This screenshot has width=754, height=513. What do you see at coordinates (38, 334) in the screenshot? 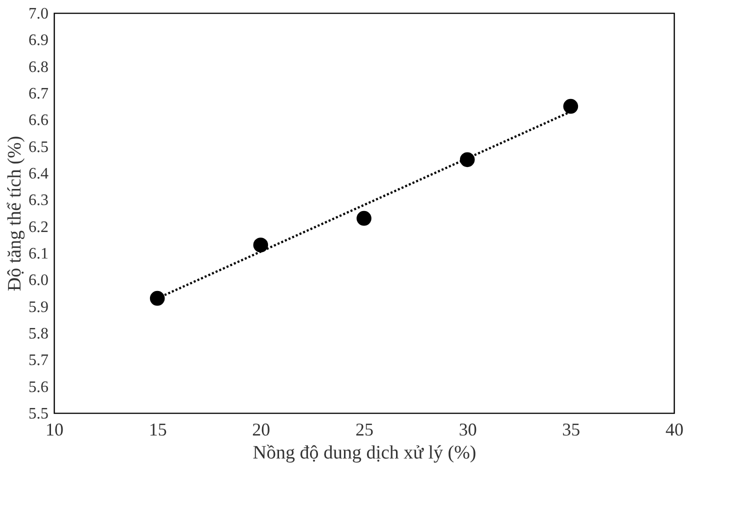
I see `y-tick-label: 5.8` at bounding box center [38, 334].